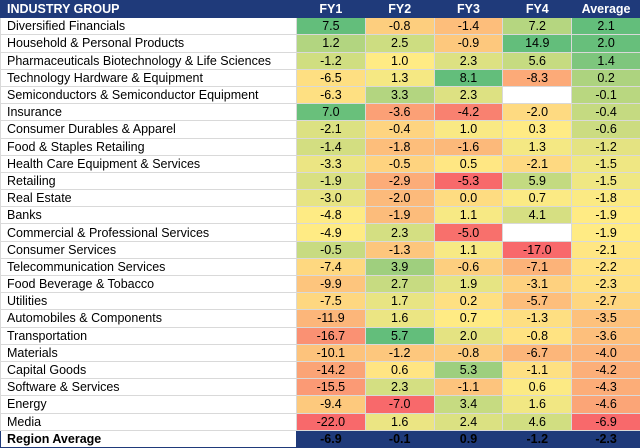 This screenshot has width=640, height=448. Describe the element at coordinates (399, 369) in the screenshot. I see `cell-fy2: 0.6` at that location.